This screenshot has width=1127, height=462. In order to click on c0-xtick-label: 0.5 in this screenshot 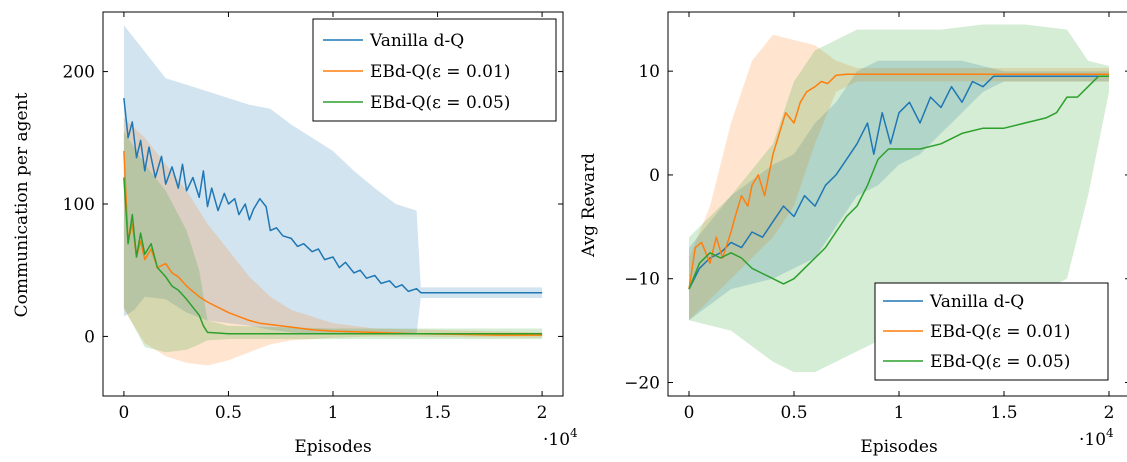, I will do `click(228, 413)`.